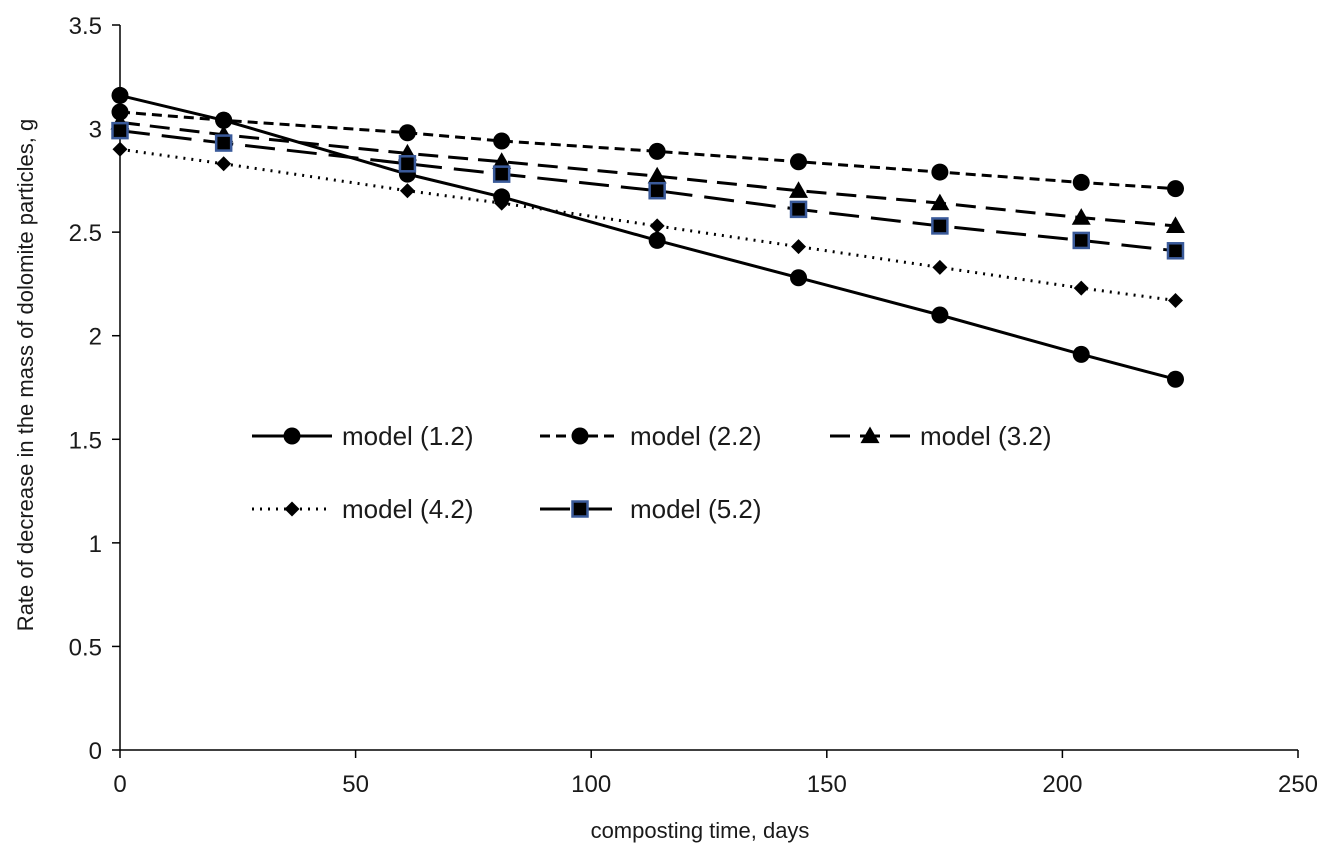  What do you see at coordinates (591, 784) in the screenshot?
I see `x-tick-label: 100` at bounding box center [591, 784].